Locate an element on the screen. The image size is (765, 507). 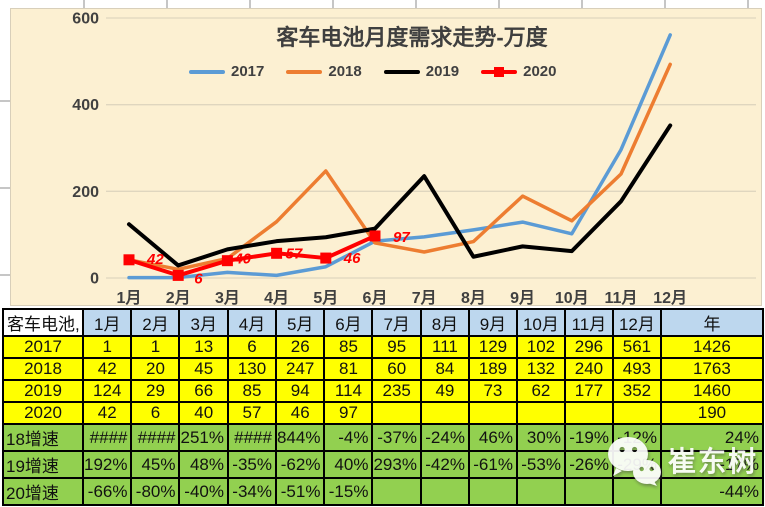
column-header-9月: 9月 is located at coordinates (492, 322).